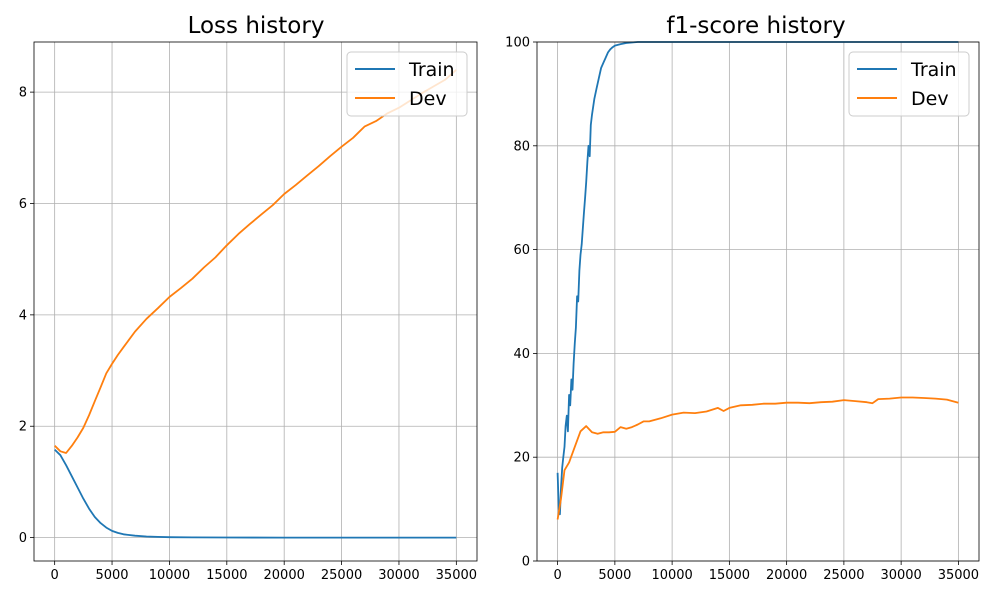 The height and width of the screenshot is (600, 1000). Describe the element at coordinates (255, 493) in the screenshot. I see `loss-series-train-line` at that location.